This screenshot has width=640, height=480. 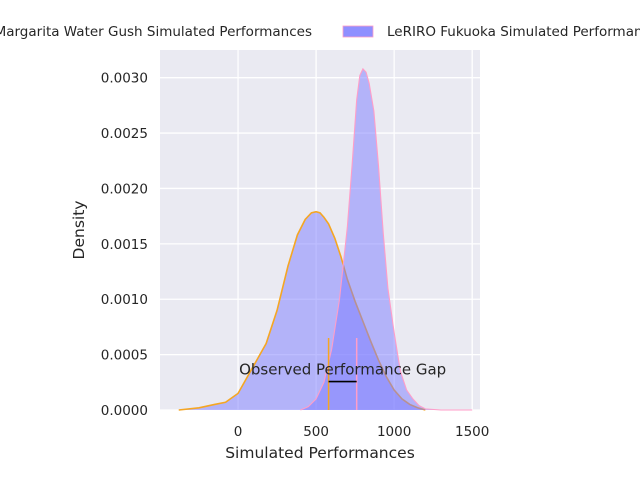 I want to click on y-tick-label: 0.0010, so click(x=124, y=300).